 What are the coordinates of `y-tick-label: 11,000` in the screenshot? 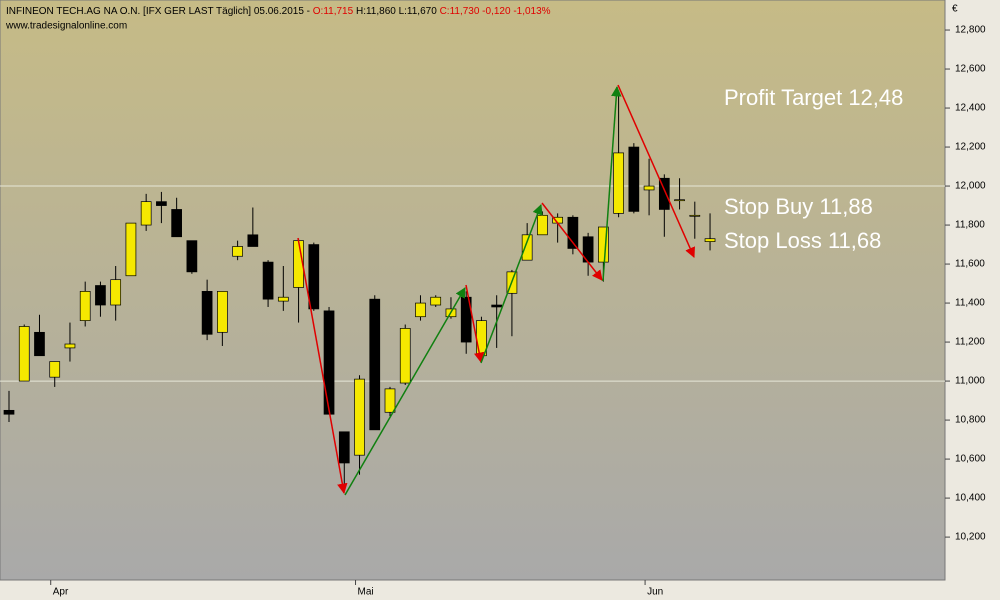 It's located at (970, 381).